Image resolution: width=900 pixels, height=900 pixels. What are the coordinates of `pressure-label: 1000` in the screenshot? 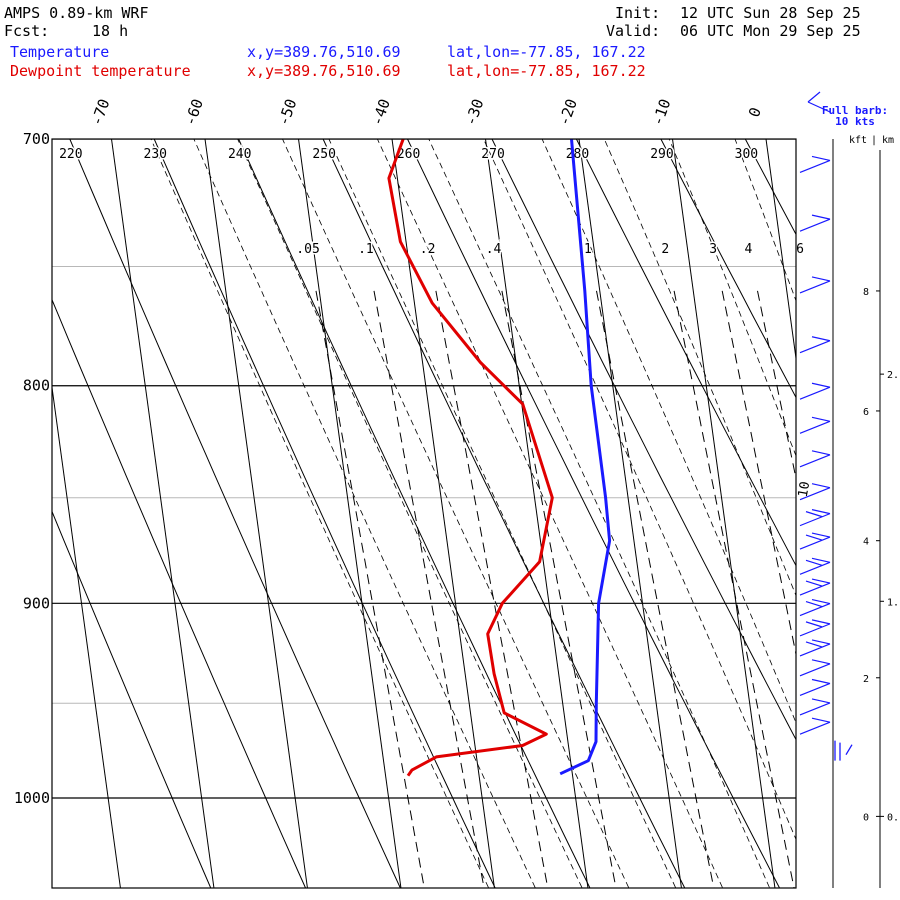 It's located at (32, 798).